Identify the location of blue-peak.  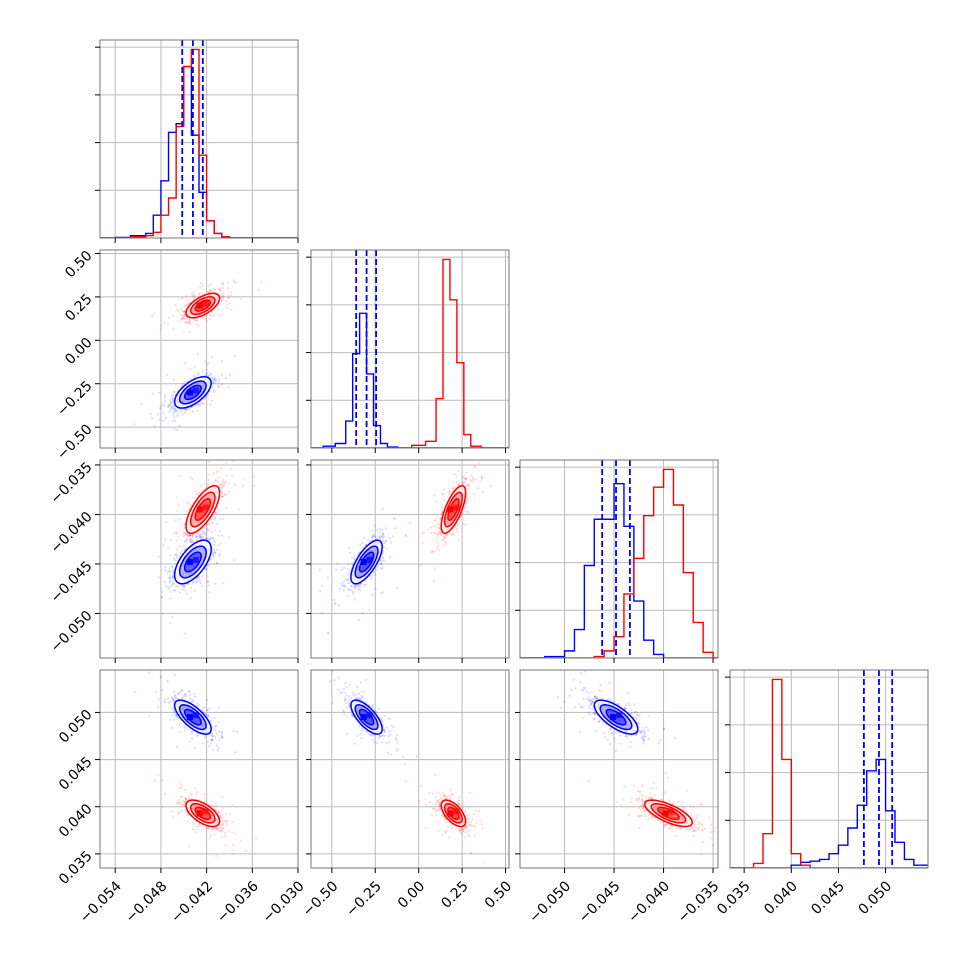
(189, 561).